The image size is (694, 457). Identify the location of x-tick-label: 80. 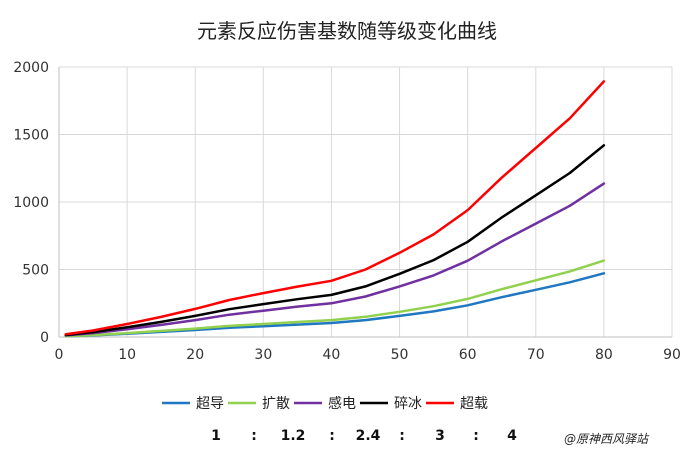
(604, 355).